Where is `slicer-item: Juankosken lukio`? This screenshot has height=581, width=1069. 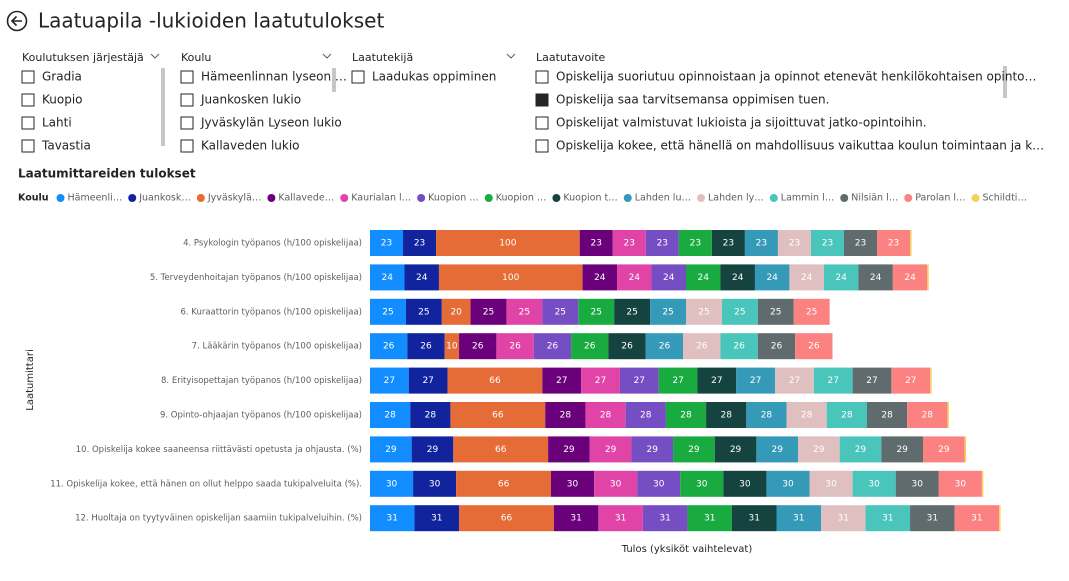
slicer-item: Juankosken lukio is located at coordinates (250, 100).